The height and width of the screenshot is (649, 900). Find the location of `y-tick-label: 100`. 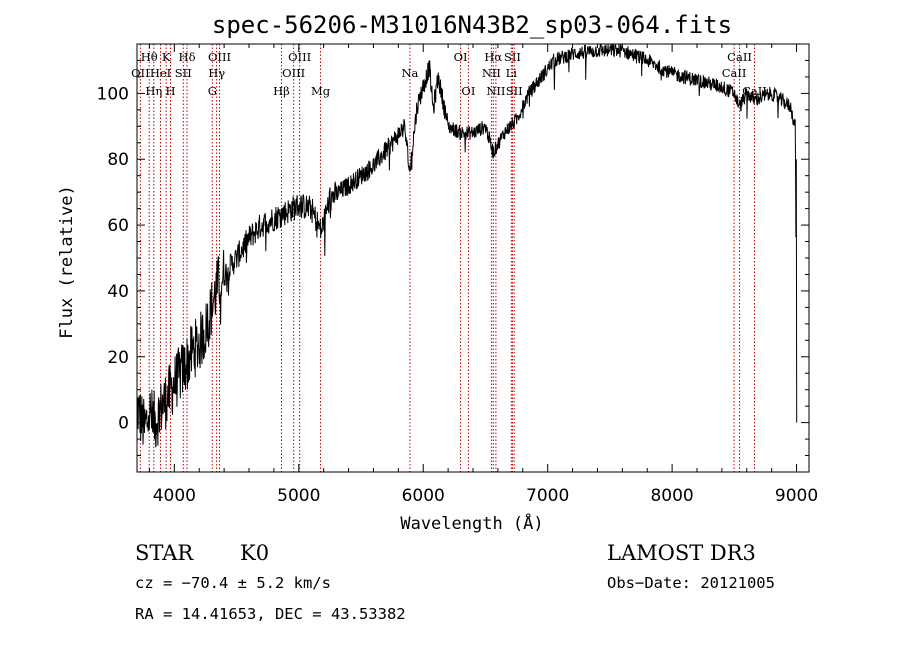

y-tick-label: 100 is located at coordinates (113, 94).